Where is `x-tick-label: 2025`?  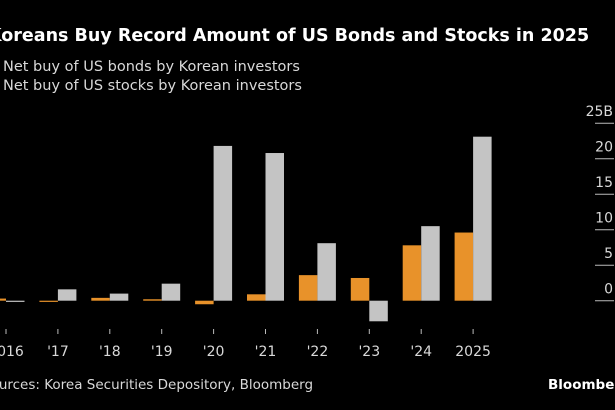
x-tick-label: 2025 is located at coordinates (473, 352).